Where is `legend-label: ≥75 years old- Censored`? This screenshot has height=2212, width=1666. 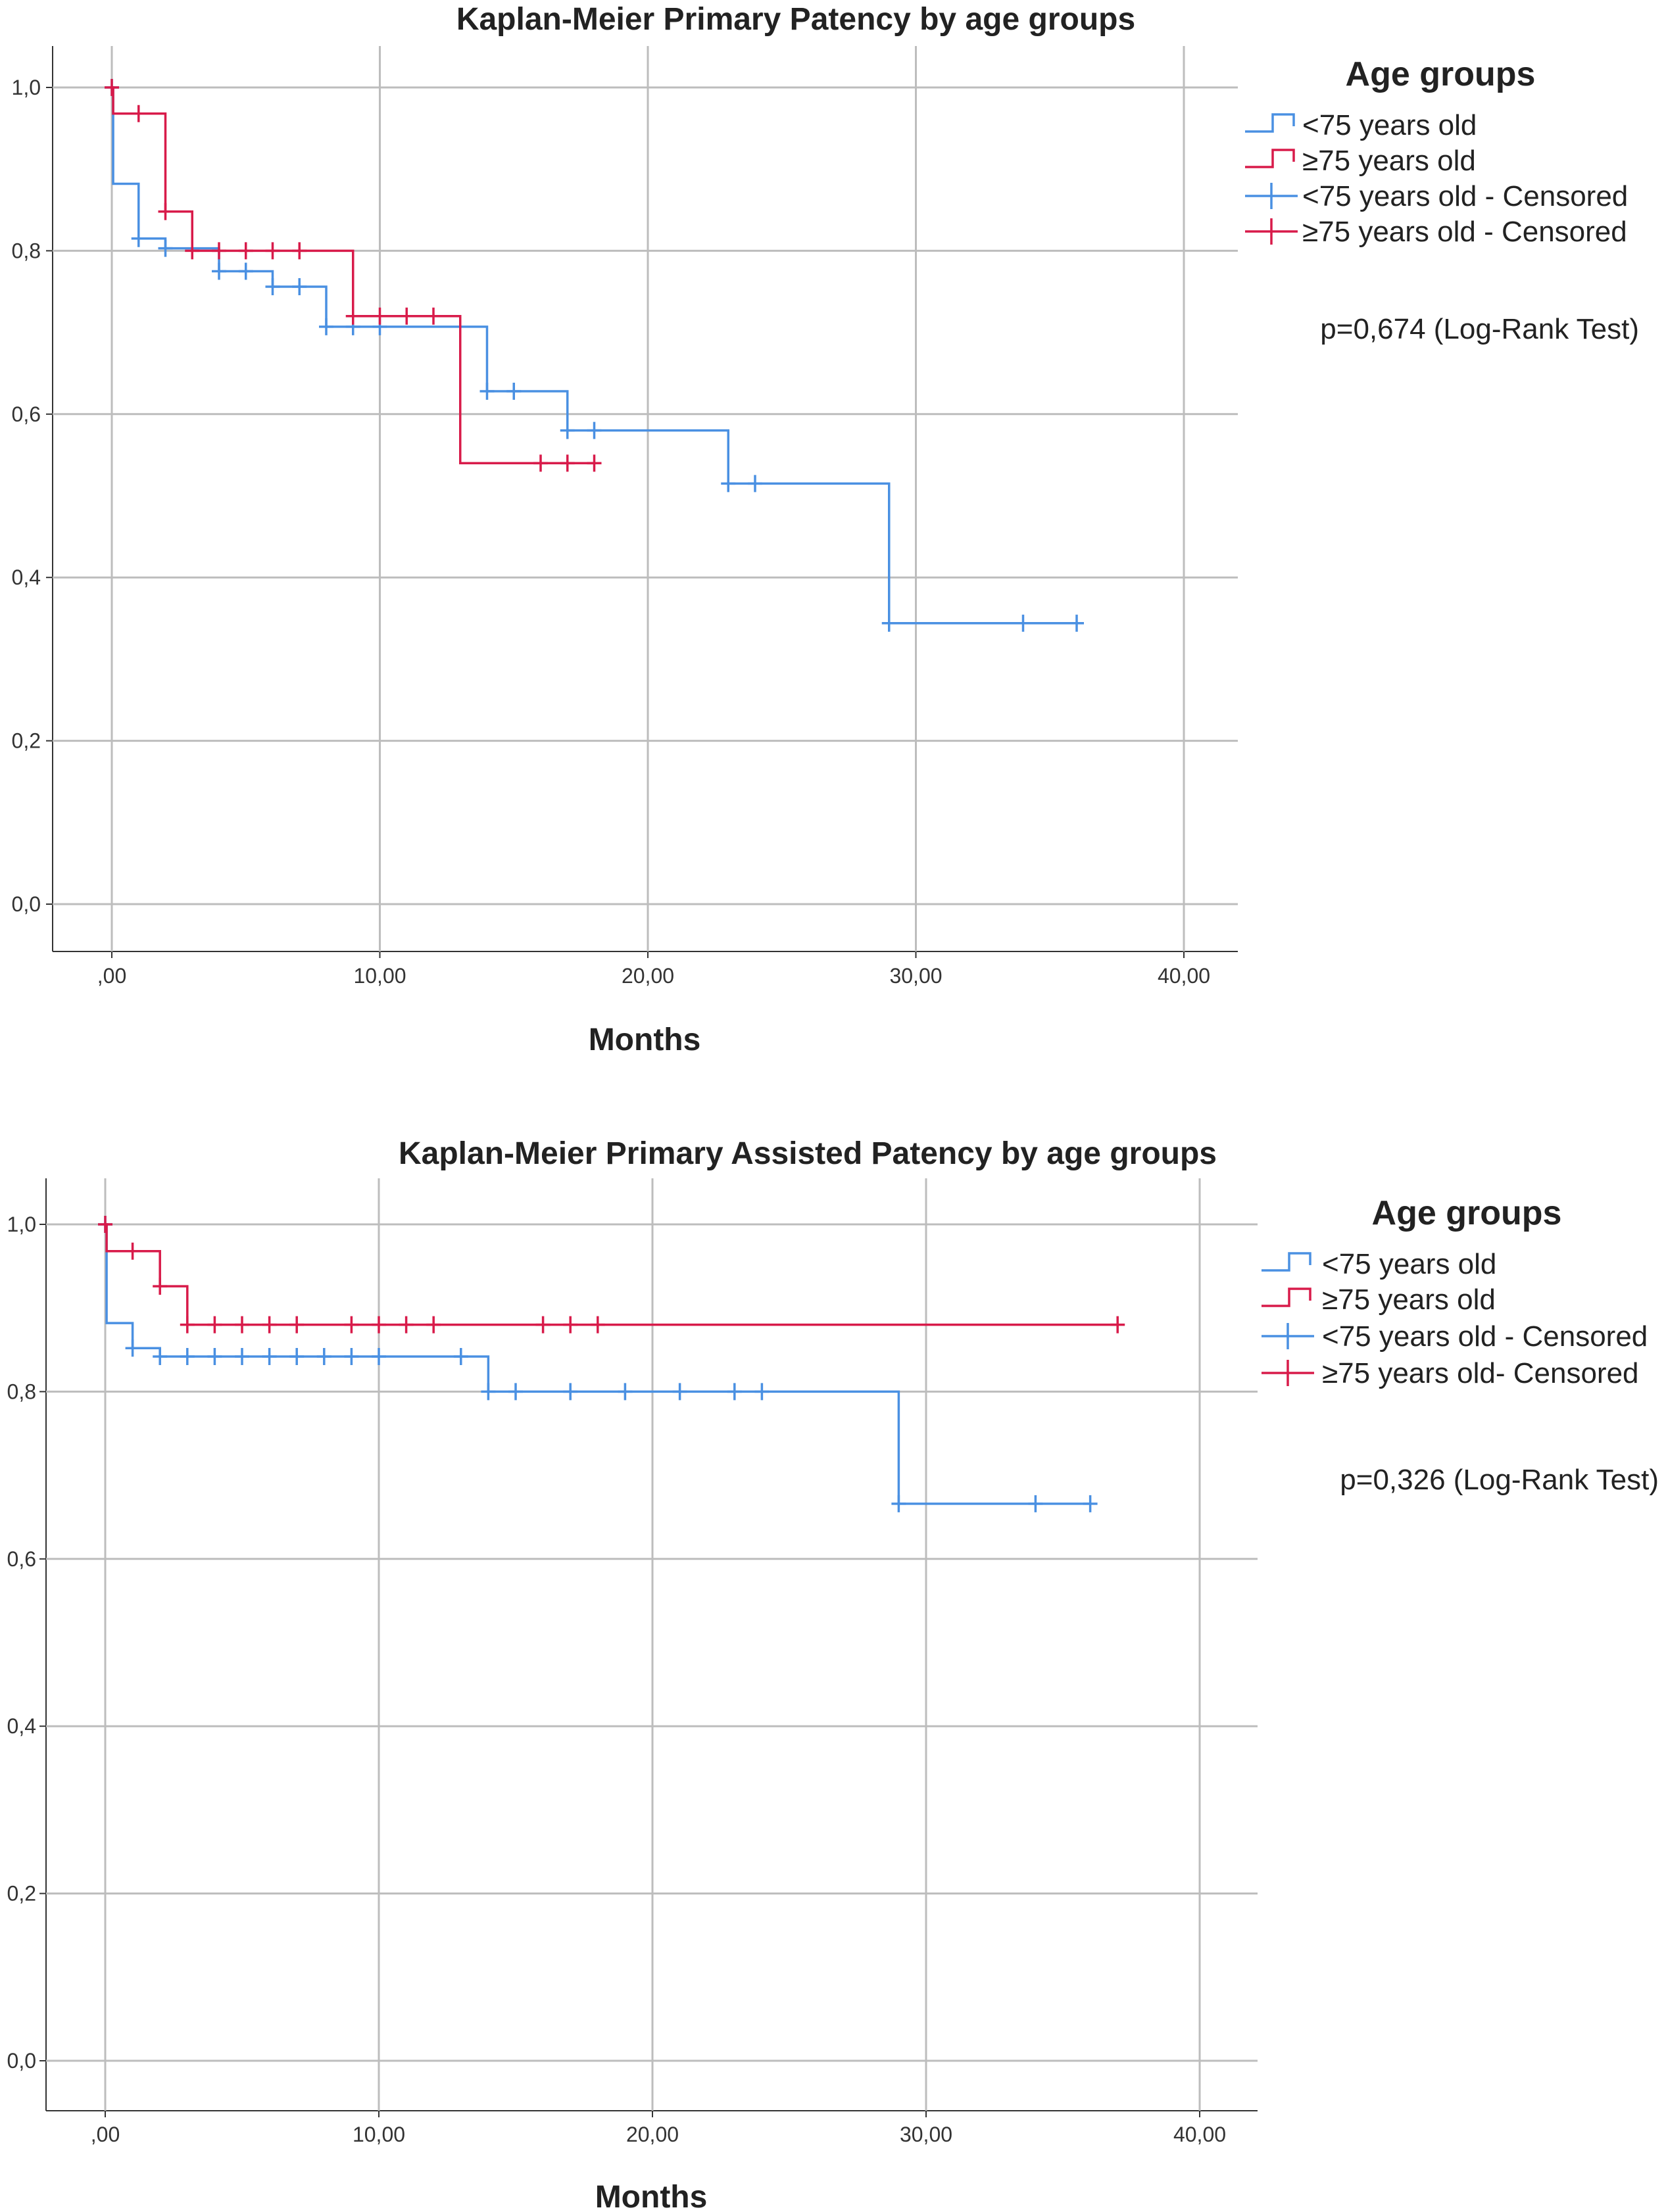 legend-label: ≥75 years old- Censored is located at coordinates (1481, 1373).